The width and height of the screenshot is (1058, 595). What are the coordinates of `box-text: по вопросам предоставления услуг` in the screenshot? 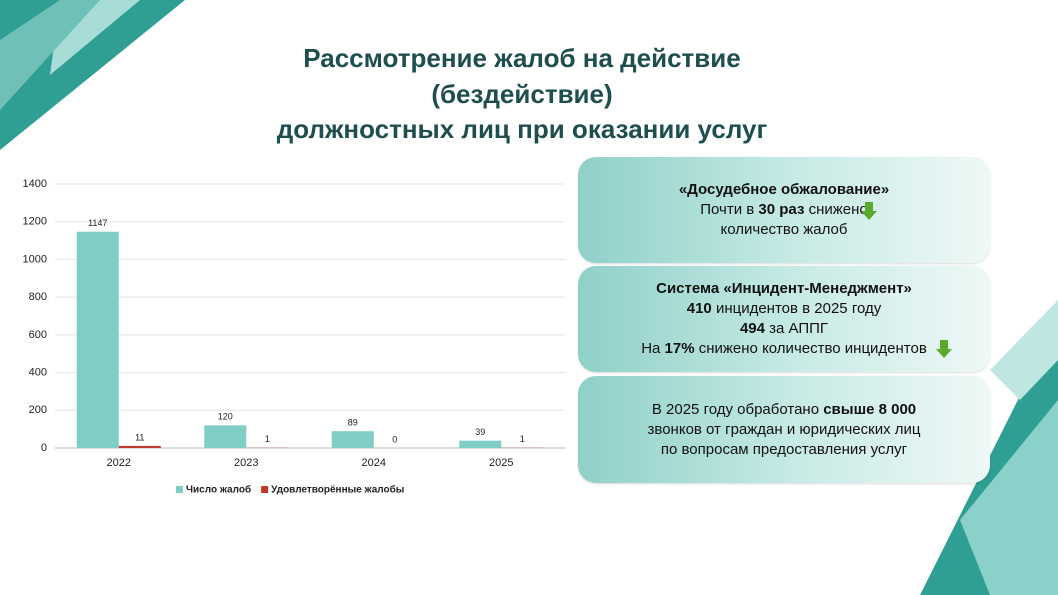 It's located at (784, 449).